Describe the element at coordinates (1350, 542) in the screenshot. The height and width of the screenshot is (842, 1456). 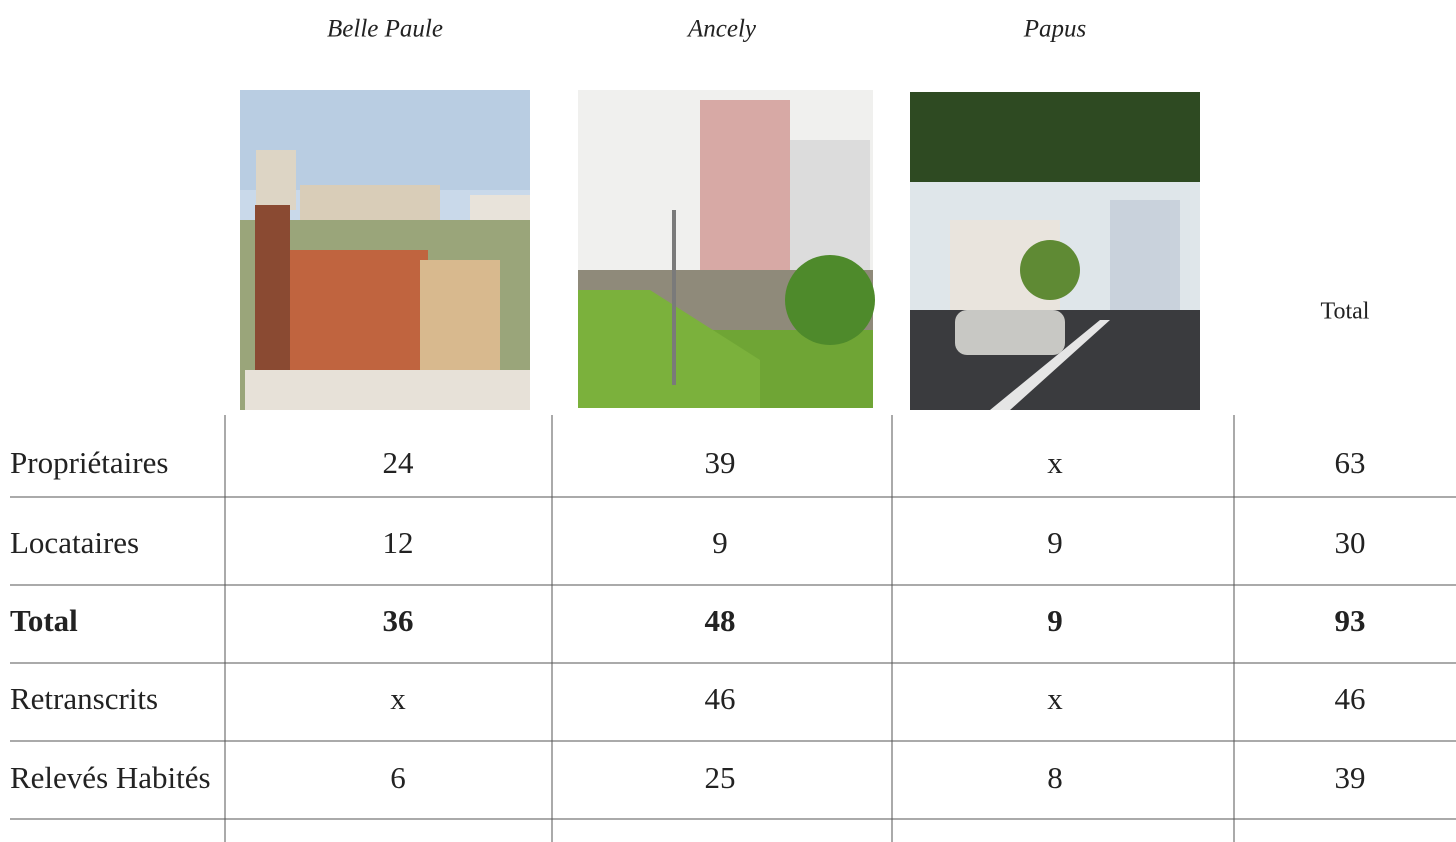
I see `cell: 30` at that location.